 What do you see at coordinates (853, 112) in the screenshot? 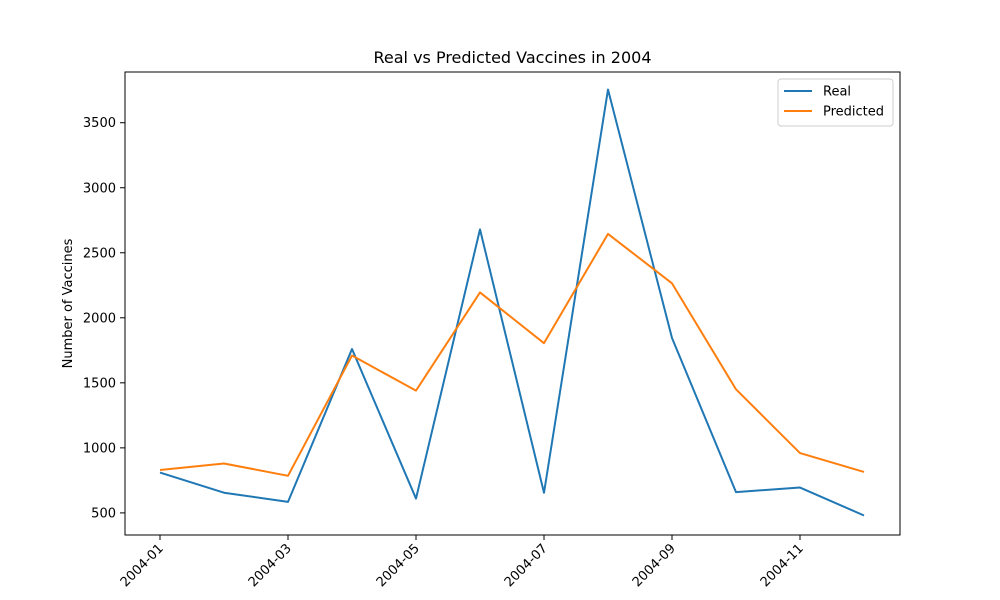
I see `legend-label-predicted: Predicted` at bounding box center [853, 112].